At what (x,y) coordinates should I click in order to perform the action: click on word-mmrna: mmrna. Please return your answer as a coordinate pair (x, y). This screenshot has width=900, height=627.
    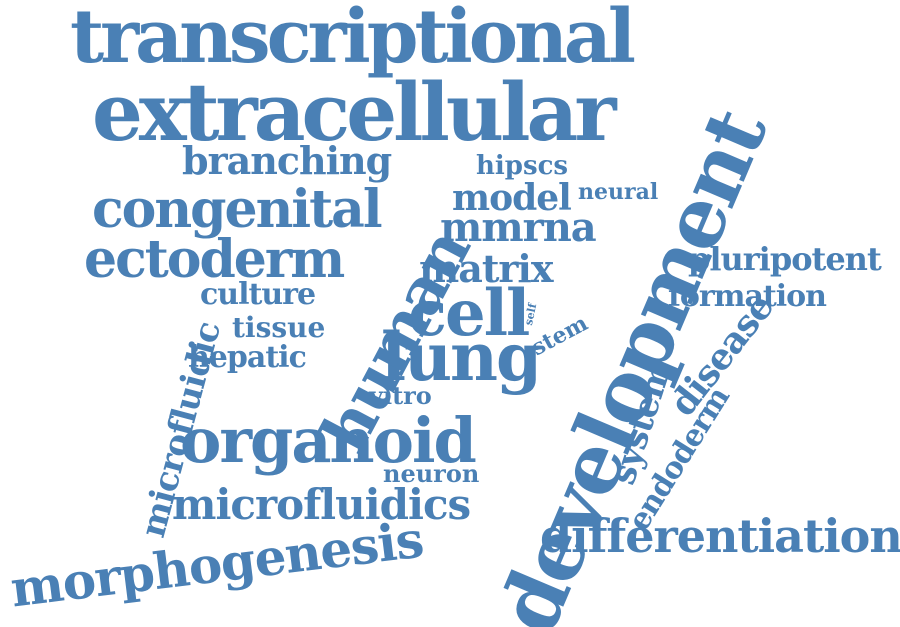
    Looking at the image, I should click on (518, 227).